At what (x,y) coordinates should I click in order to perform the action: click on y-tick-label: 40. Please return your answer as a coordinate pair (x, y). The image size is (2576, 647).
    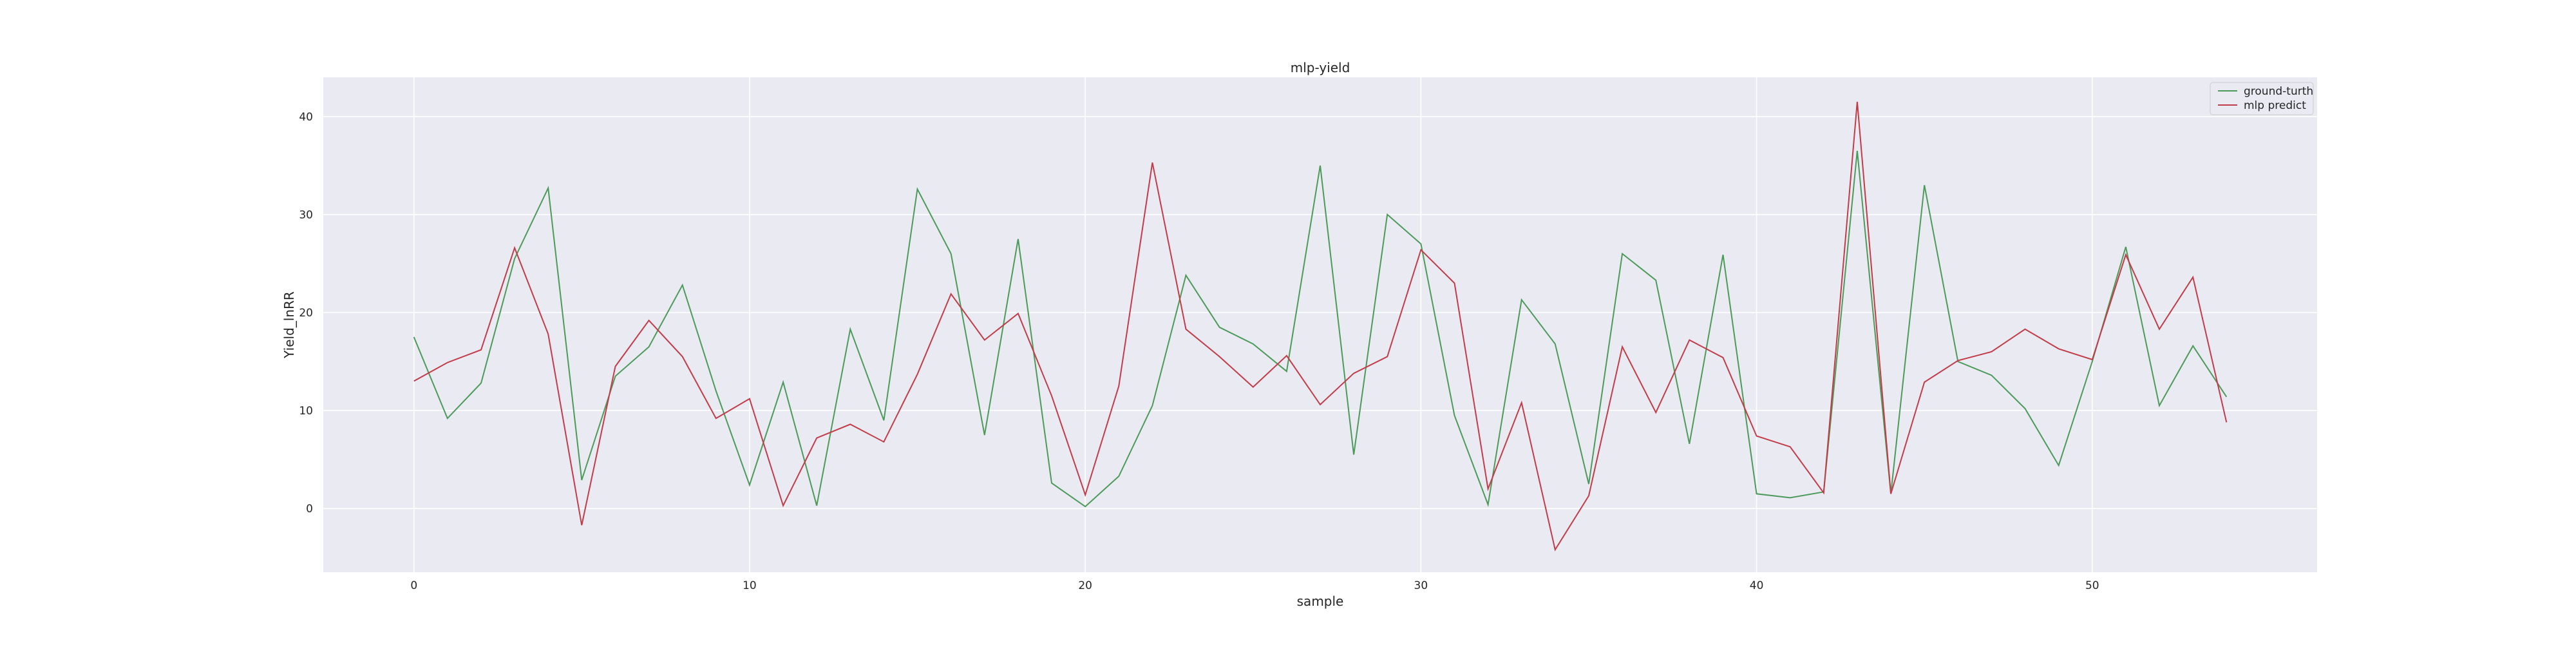
    Looking at the image, I should click on (306, 117).